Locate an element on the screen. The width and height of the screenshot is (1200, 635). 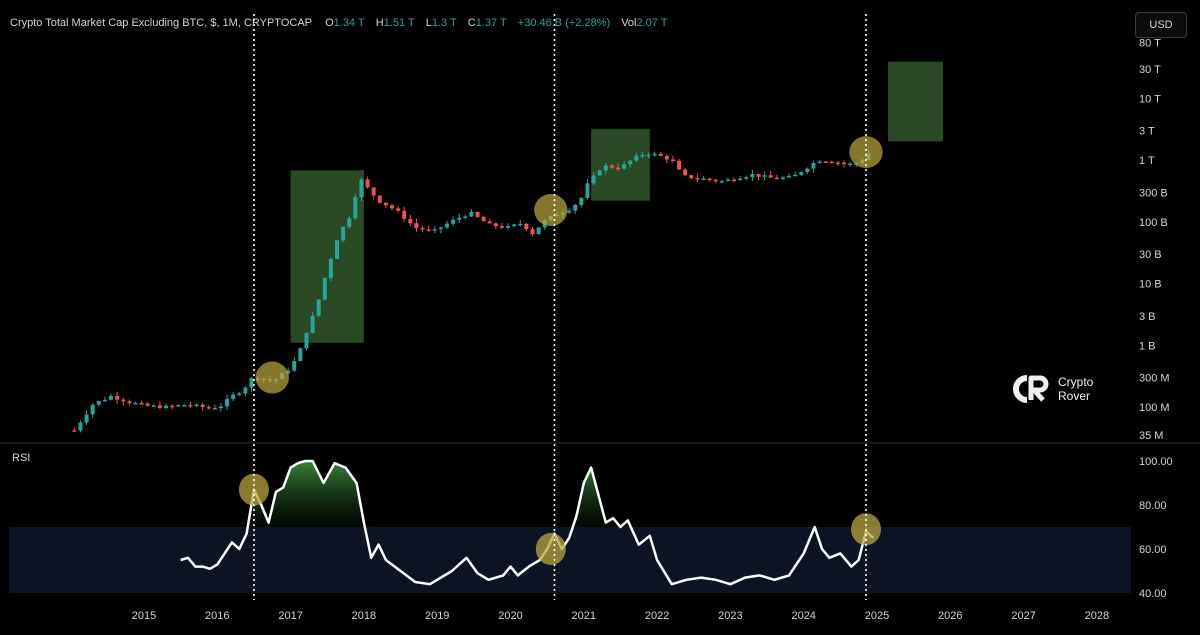
year-axis-label: 2016 is located at coordinates (217, 616).